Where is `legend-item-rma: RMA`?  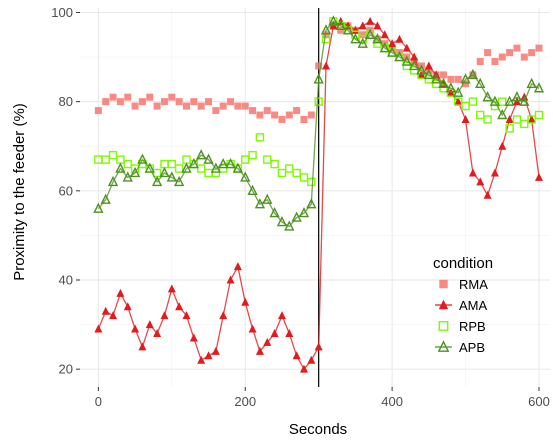 legend-item-rma: RMA is located at coordinates (463, 284).